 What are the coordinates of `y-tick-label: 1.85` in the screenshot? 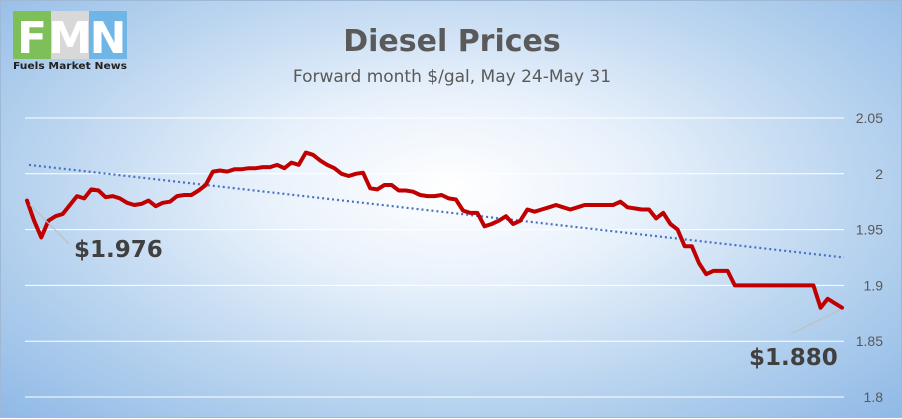 It's located at (869, 341).